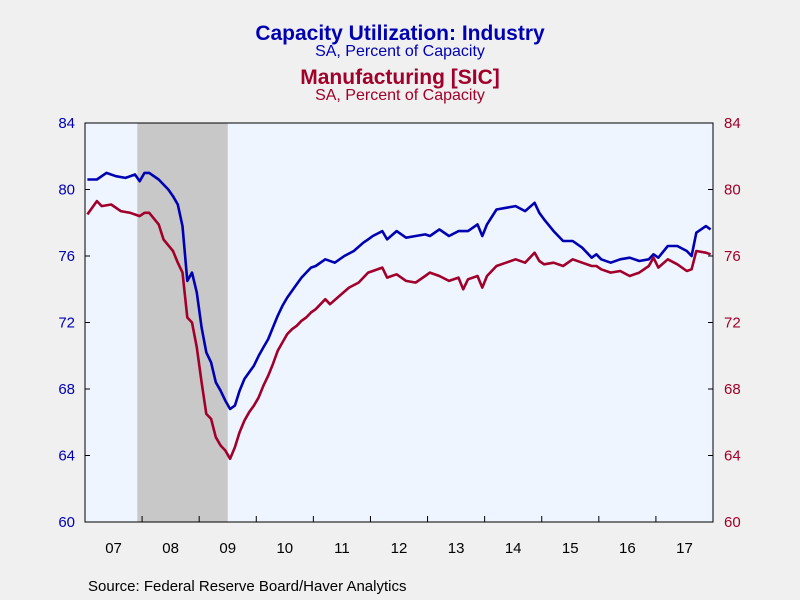  Describe the element at coordinates (284, 548) in the screenshot. I see `x-axis-tick-label: 10` at that location.